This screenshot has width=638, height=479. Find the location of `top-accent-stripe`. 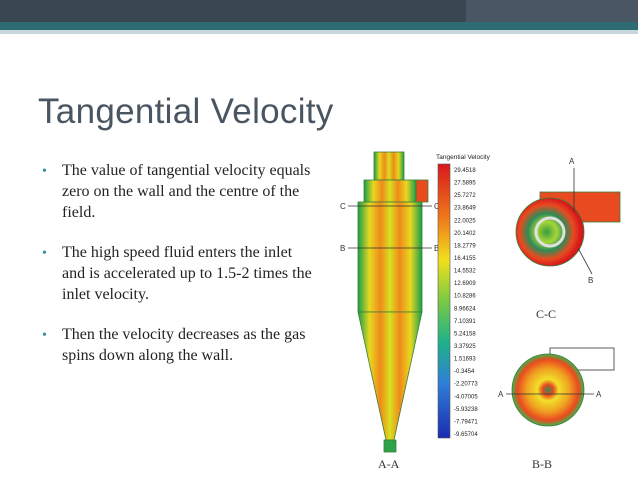

top-accent-stripe is located at coordinates (319, 27).